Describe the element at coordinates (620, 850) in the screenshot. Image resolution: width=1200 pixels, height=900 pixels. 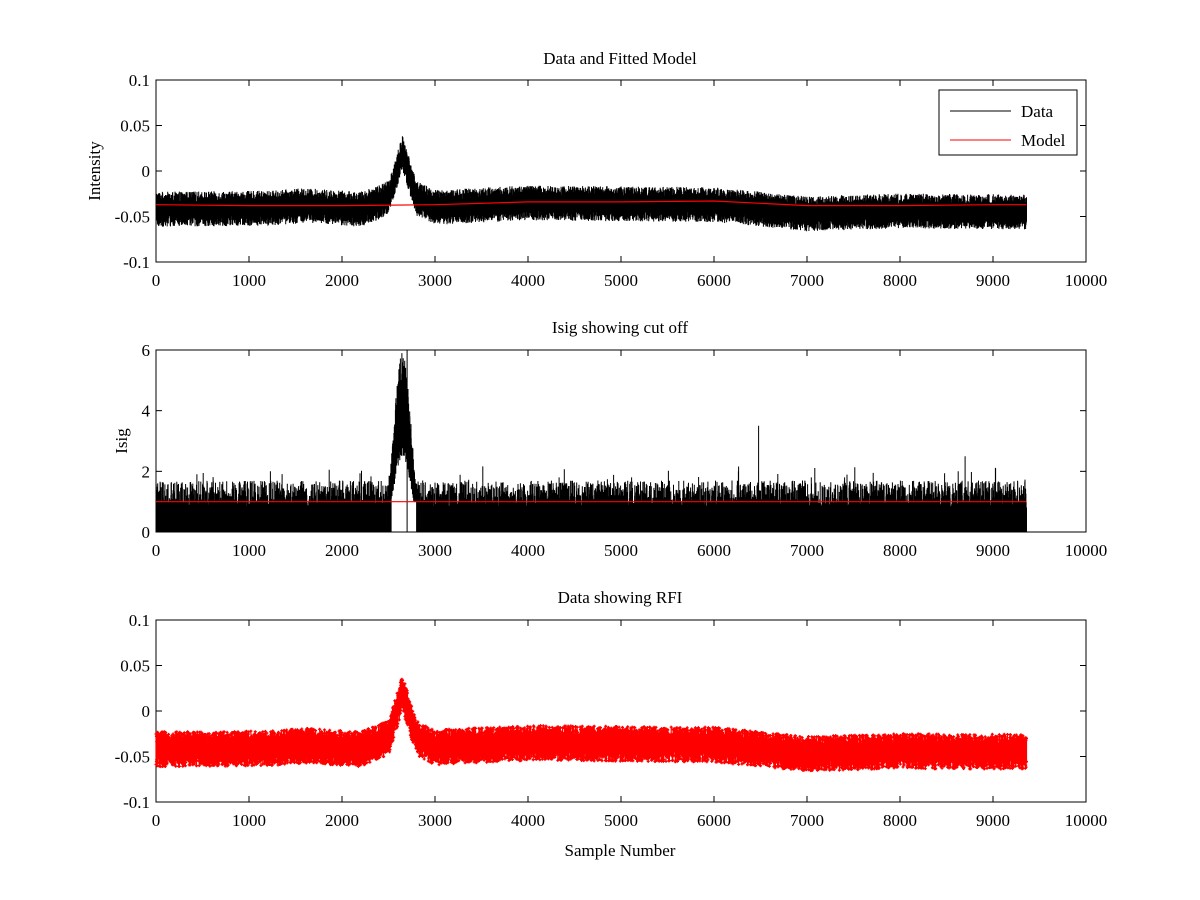
I see `panel-3-xlabel: Sample Number` at that location.